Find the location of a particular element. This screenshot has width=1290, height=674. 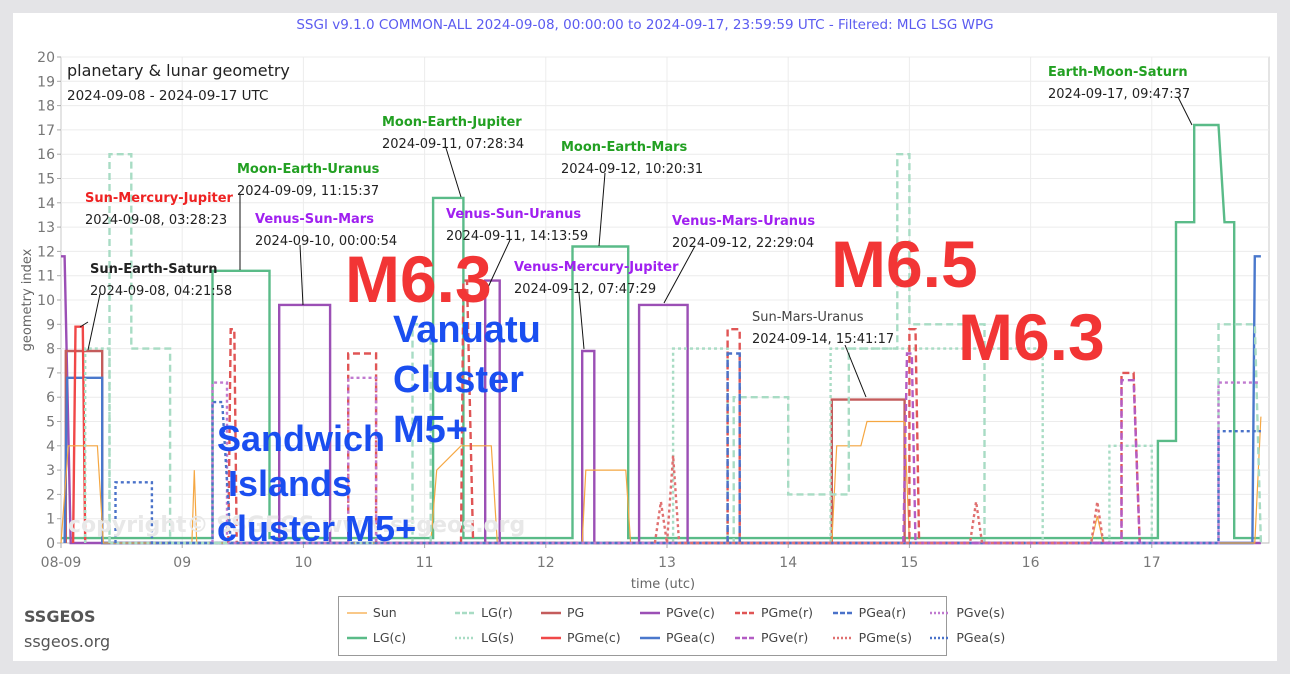

svg-text: 19 is located at coordinates (46, 82).